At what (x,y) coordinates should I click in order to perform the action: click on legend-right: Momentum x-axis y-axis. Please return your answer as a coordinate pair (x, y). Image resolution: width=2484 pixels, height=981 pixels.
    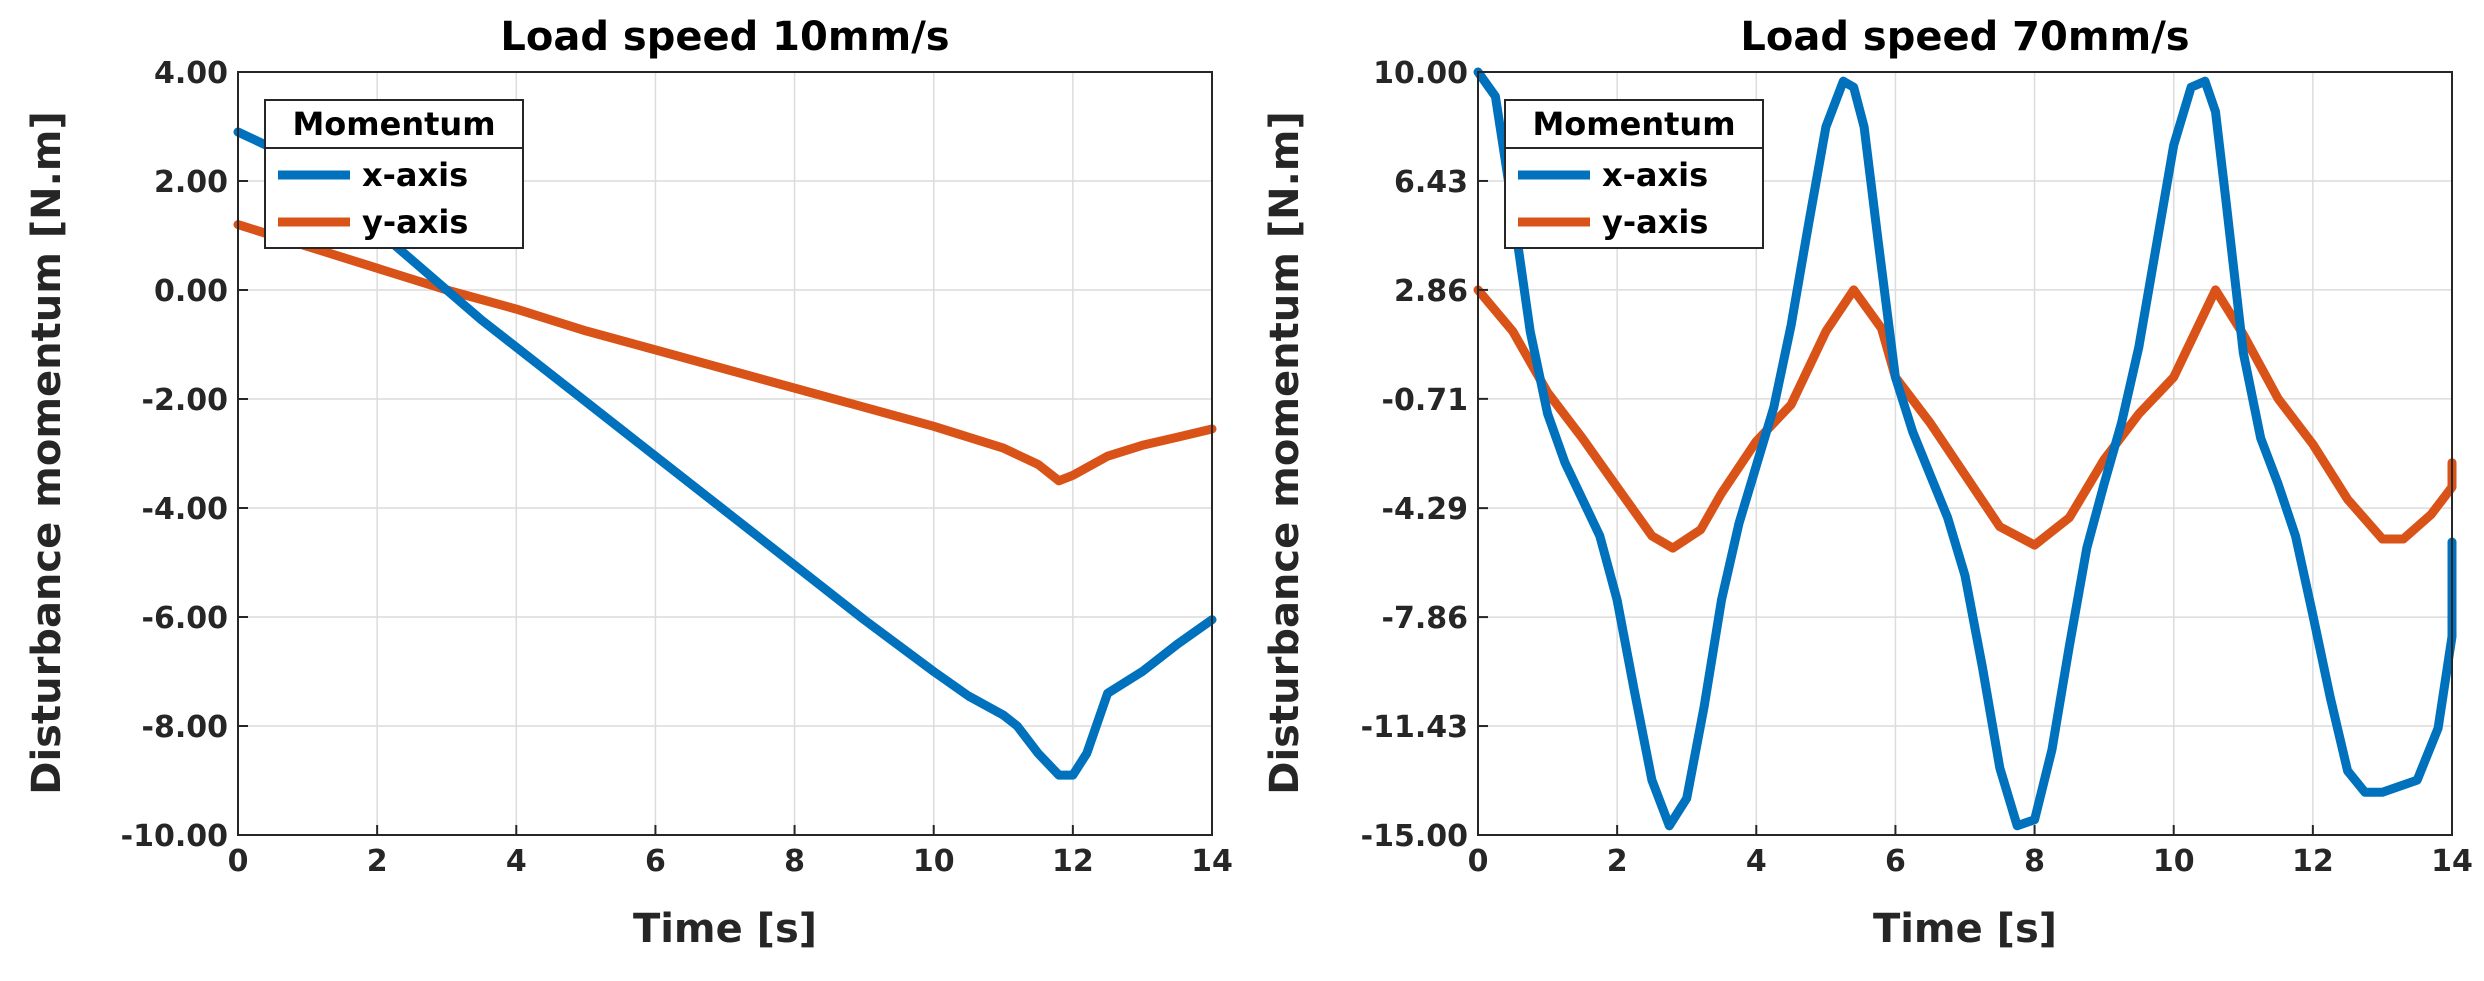
    Looking at the image, I should click on (1634, 174).